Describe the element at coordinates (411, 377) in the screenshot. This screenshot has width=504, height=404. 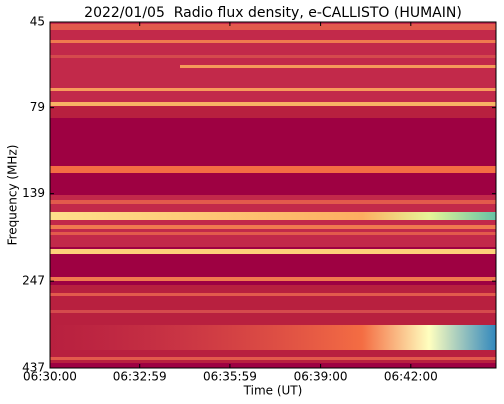
I see `x-tick-label: 06:42:00` at that location.